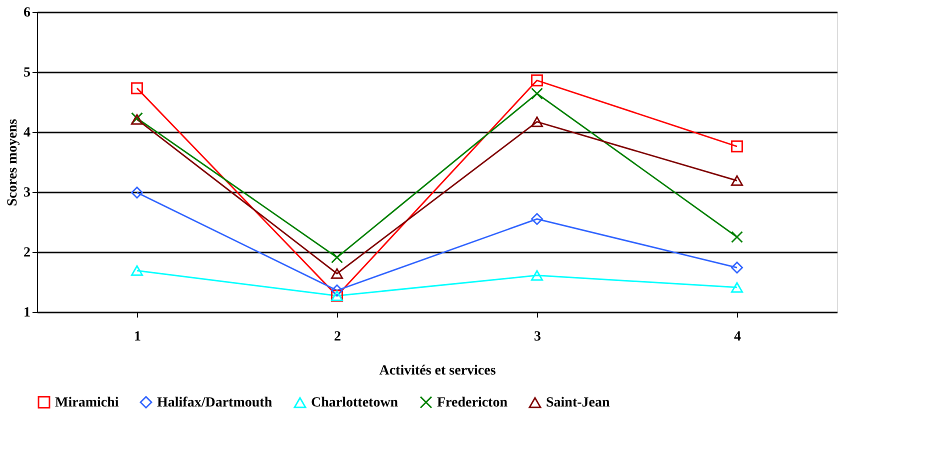  I want to click on y-tick-label: 4, so click(27, 133).